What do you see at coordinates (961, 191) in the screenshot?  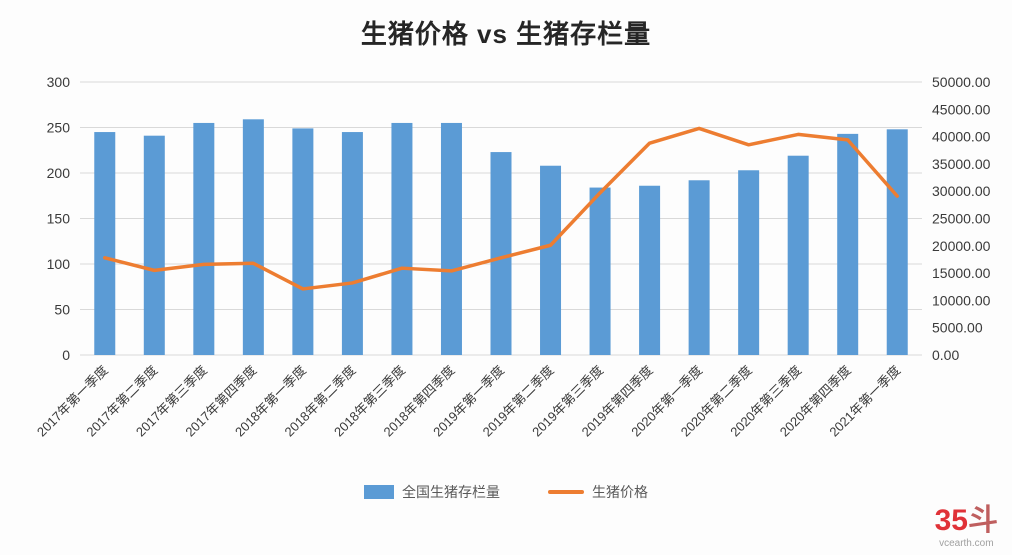 I see `right-axis-tick: 30000.00` at bounding box center [961, 191].